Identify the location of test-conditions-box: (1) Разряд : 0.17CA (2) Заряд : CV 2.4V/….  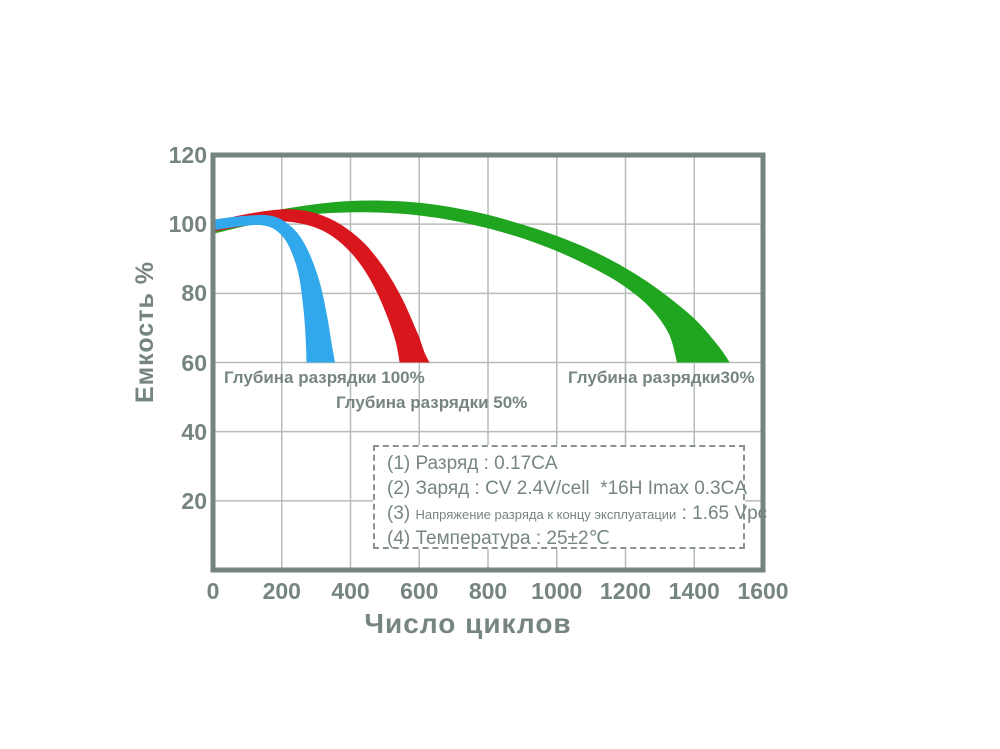
(570, 497).